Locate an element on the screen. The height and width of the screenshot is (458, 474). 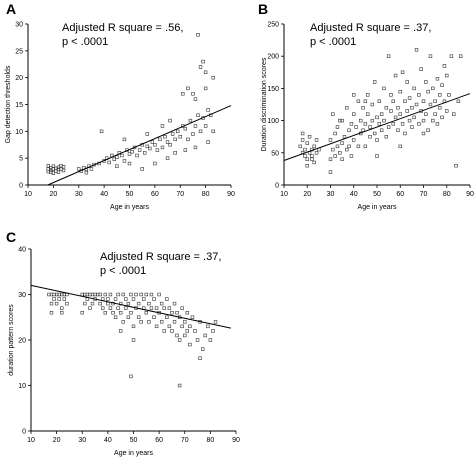
y-tick-label: 100 is located at coordinates (273, 121).